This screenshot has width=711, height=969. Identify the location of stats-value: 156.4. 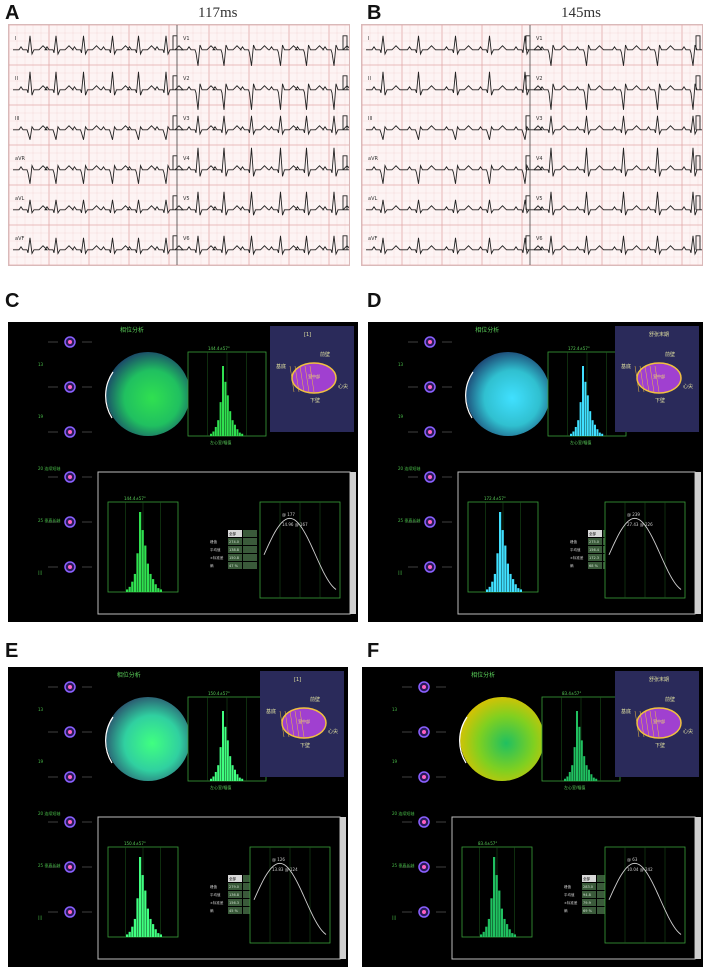
(594, 550).